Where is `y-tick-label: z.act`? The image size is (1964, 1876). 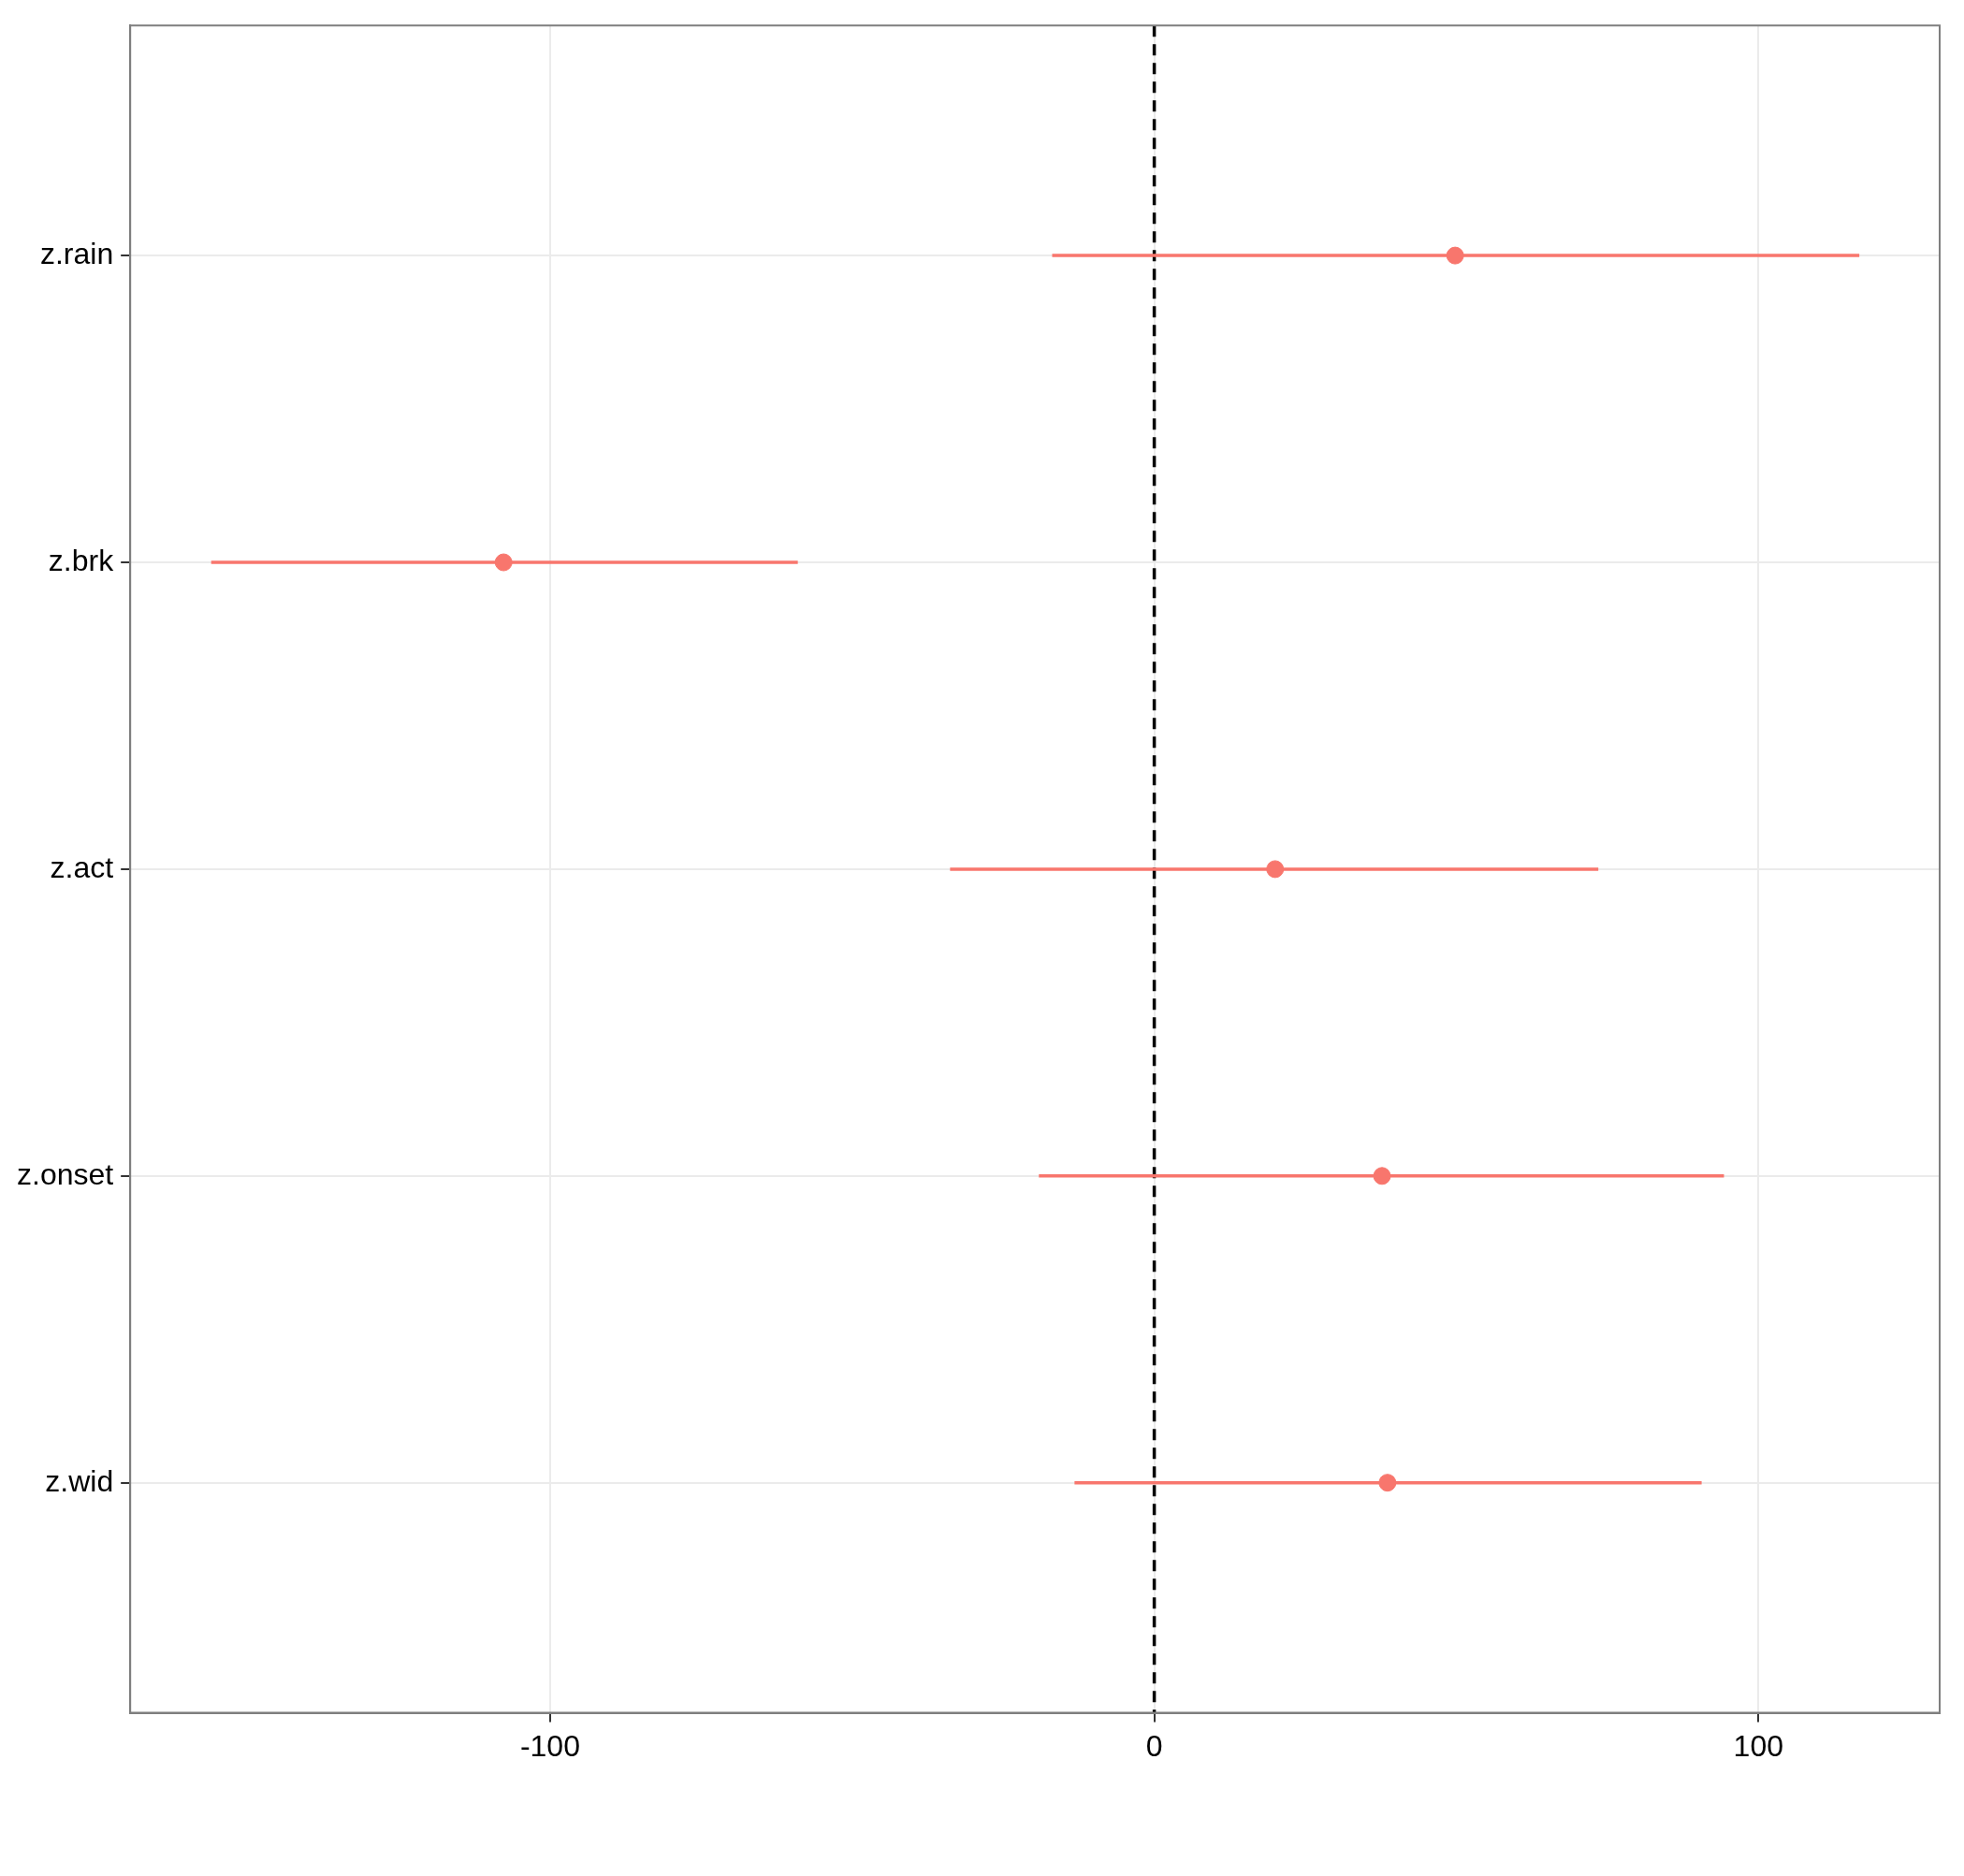
y-tick-label: z.act is located at coordinates (82, 867).